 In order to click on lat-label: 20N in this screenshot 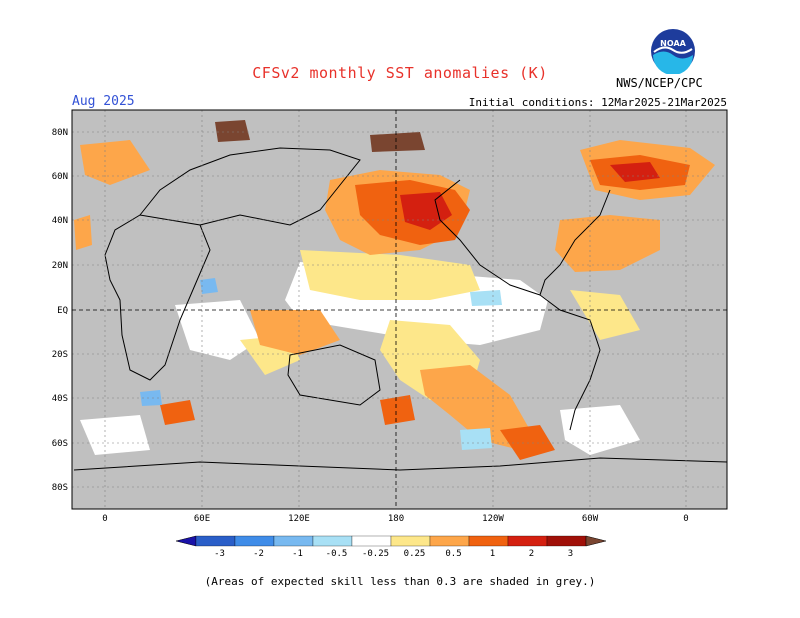, I will do `click(60, 266)`.